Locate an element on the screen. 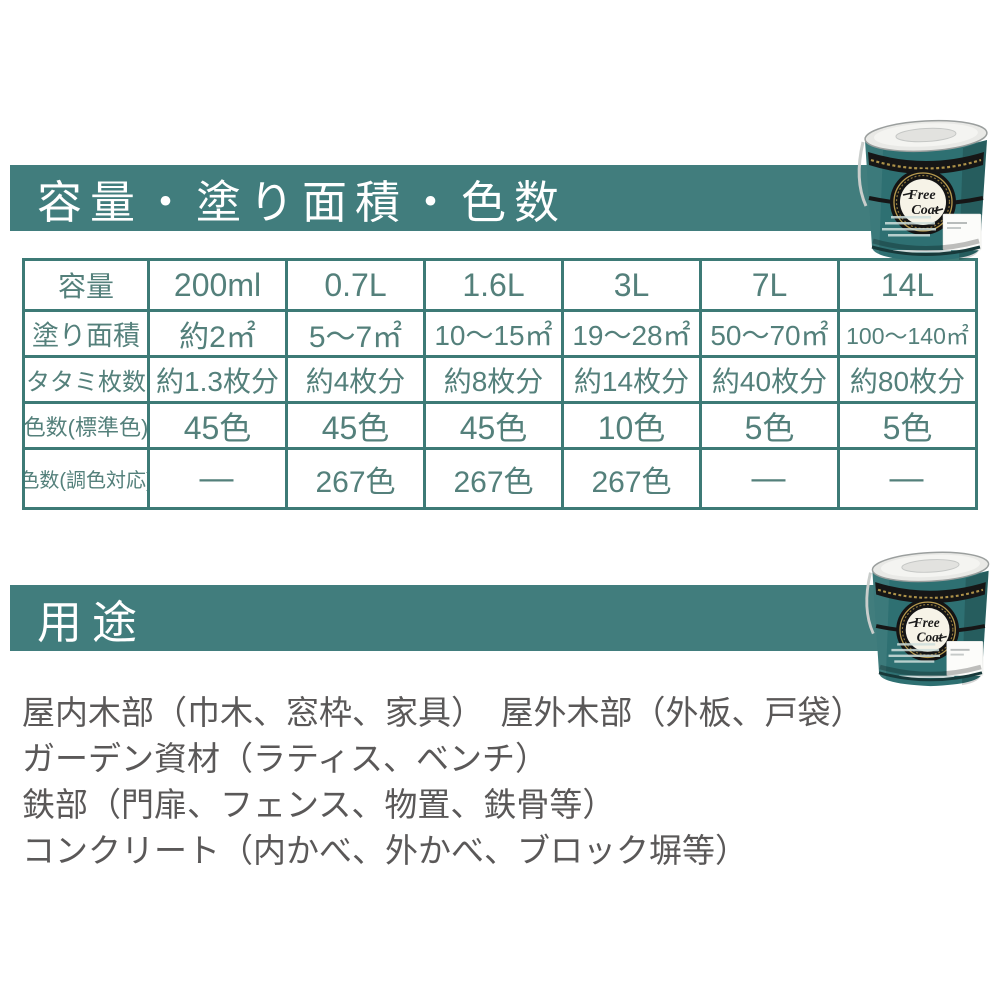 The height and width of the screenshot is (1000, 1000). table-row: タタミ枚数 約1.3枚分 約4枚分 約8枚分 約14枚分 約40枚分 約80枚分 is located at coordinates (500, 378).